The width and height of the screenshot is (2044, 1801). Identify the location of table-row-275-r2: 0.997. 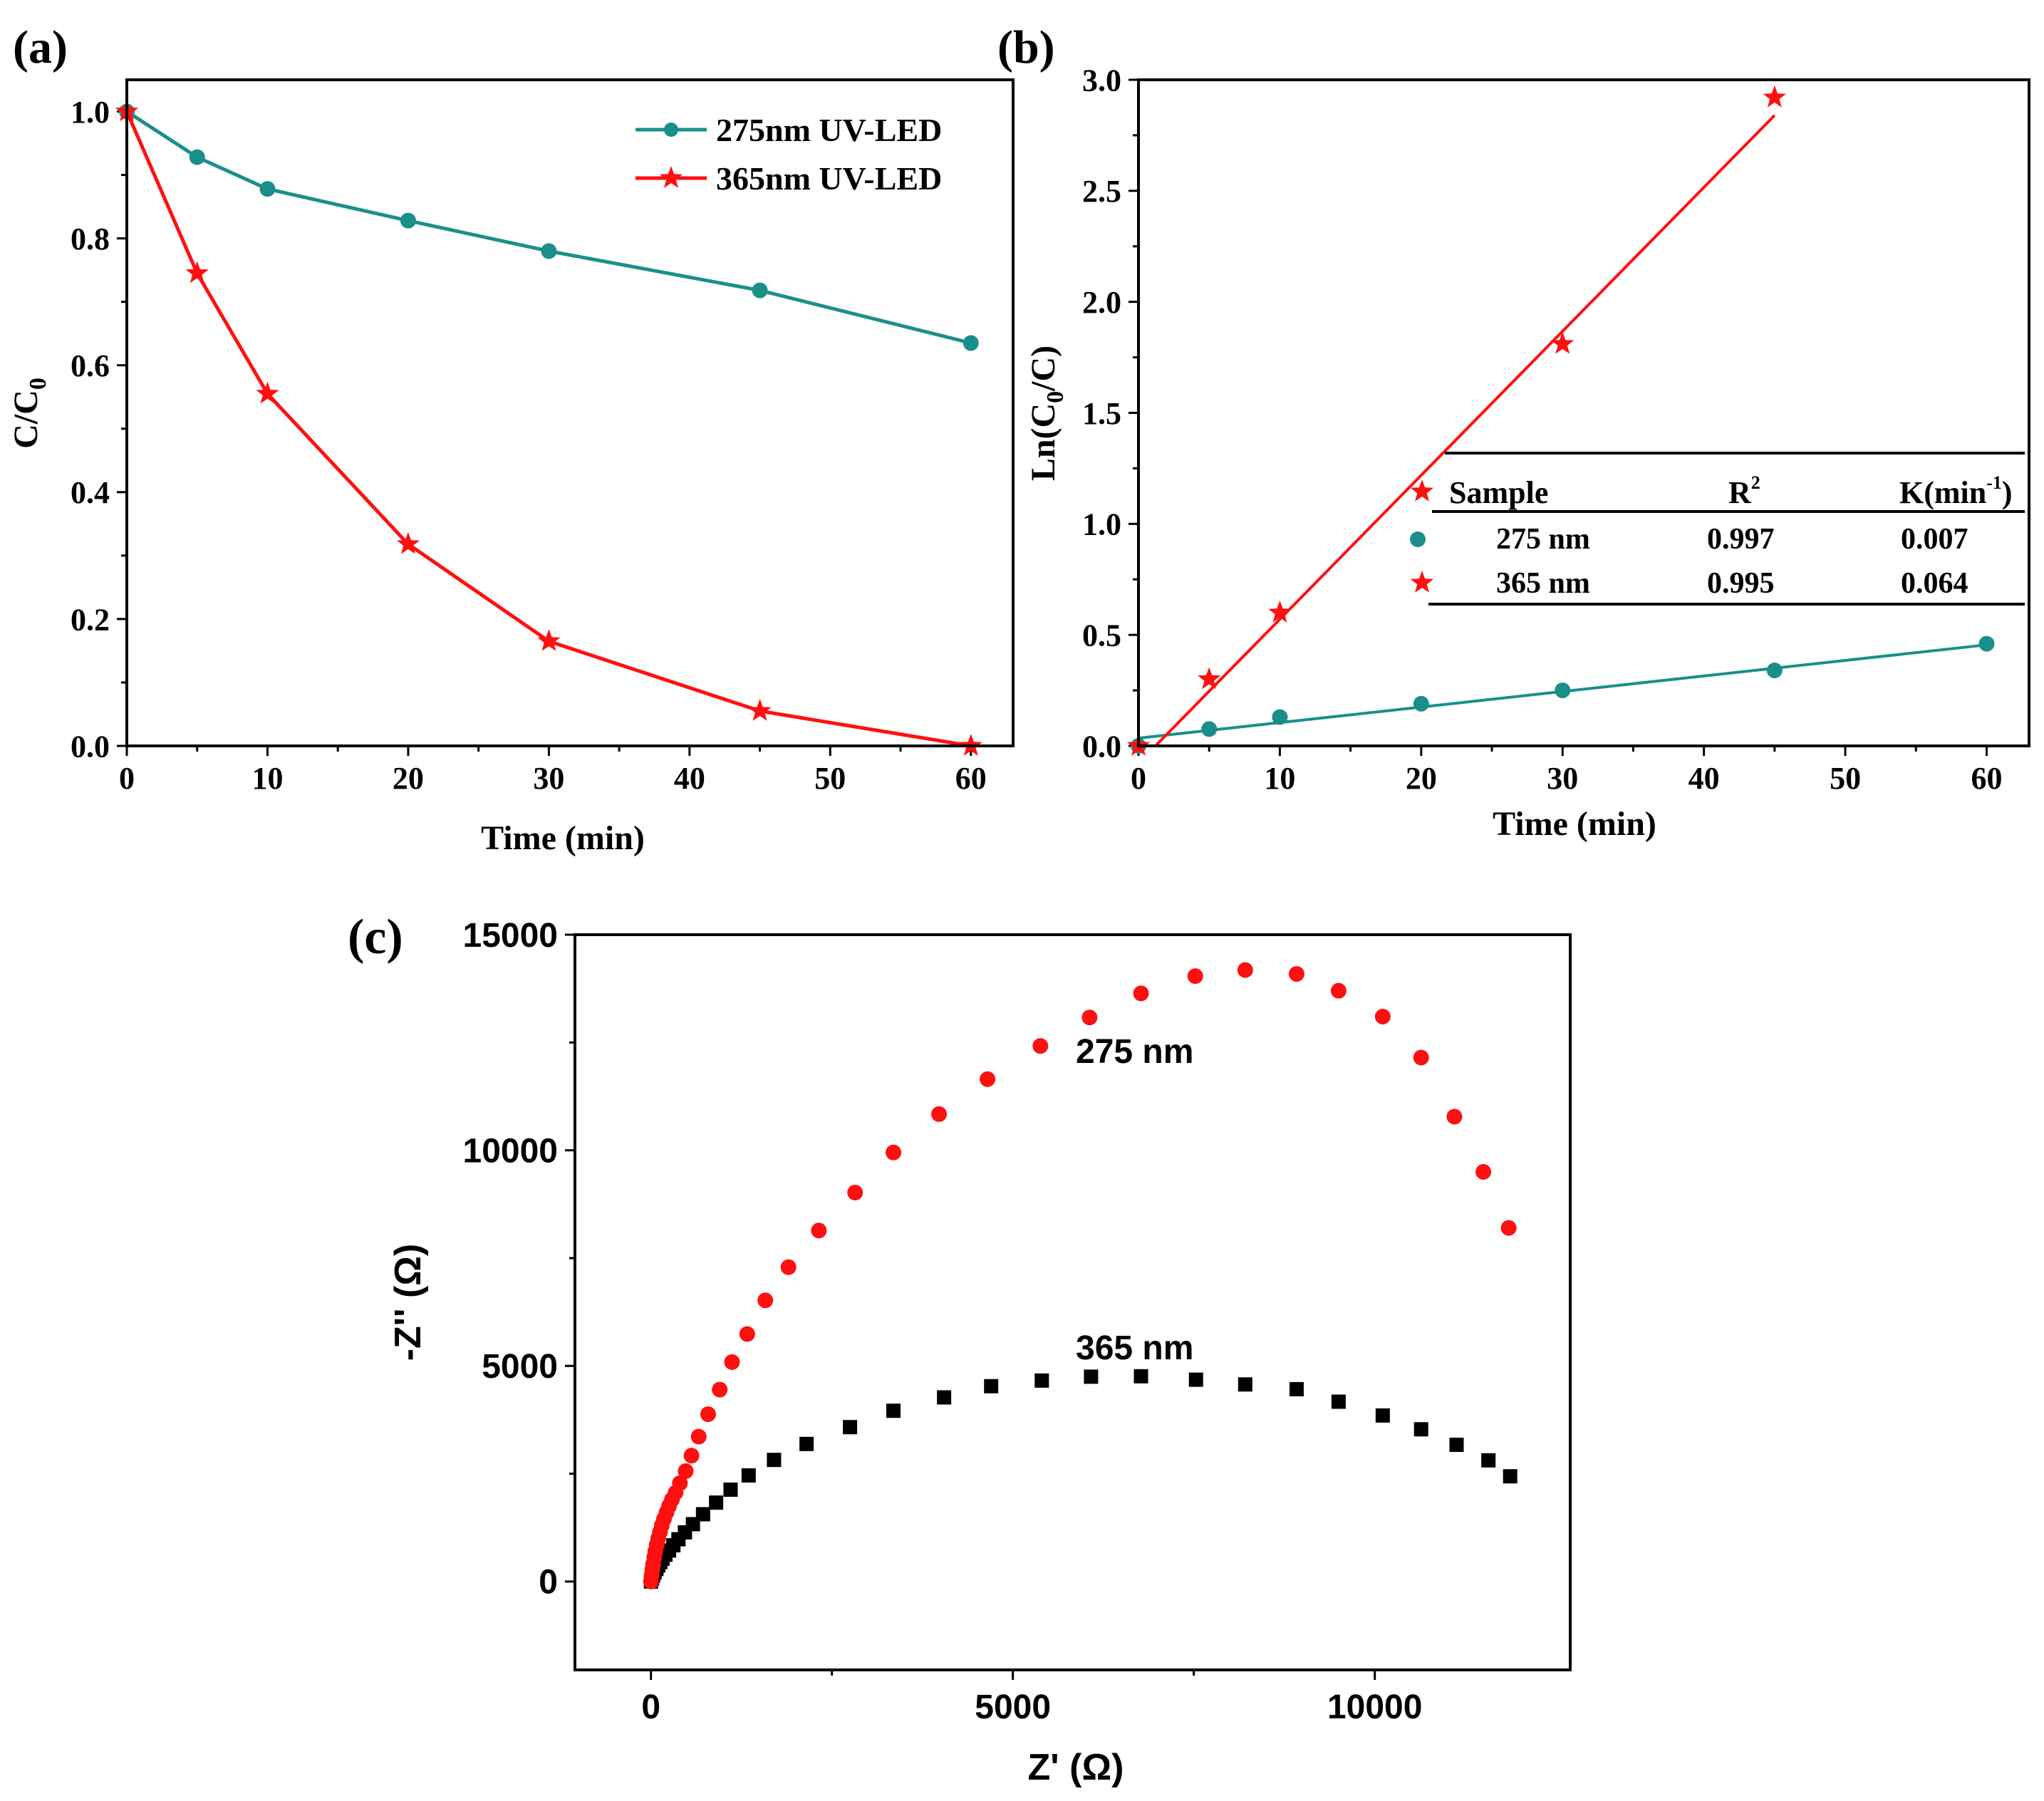
(1741, 539).